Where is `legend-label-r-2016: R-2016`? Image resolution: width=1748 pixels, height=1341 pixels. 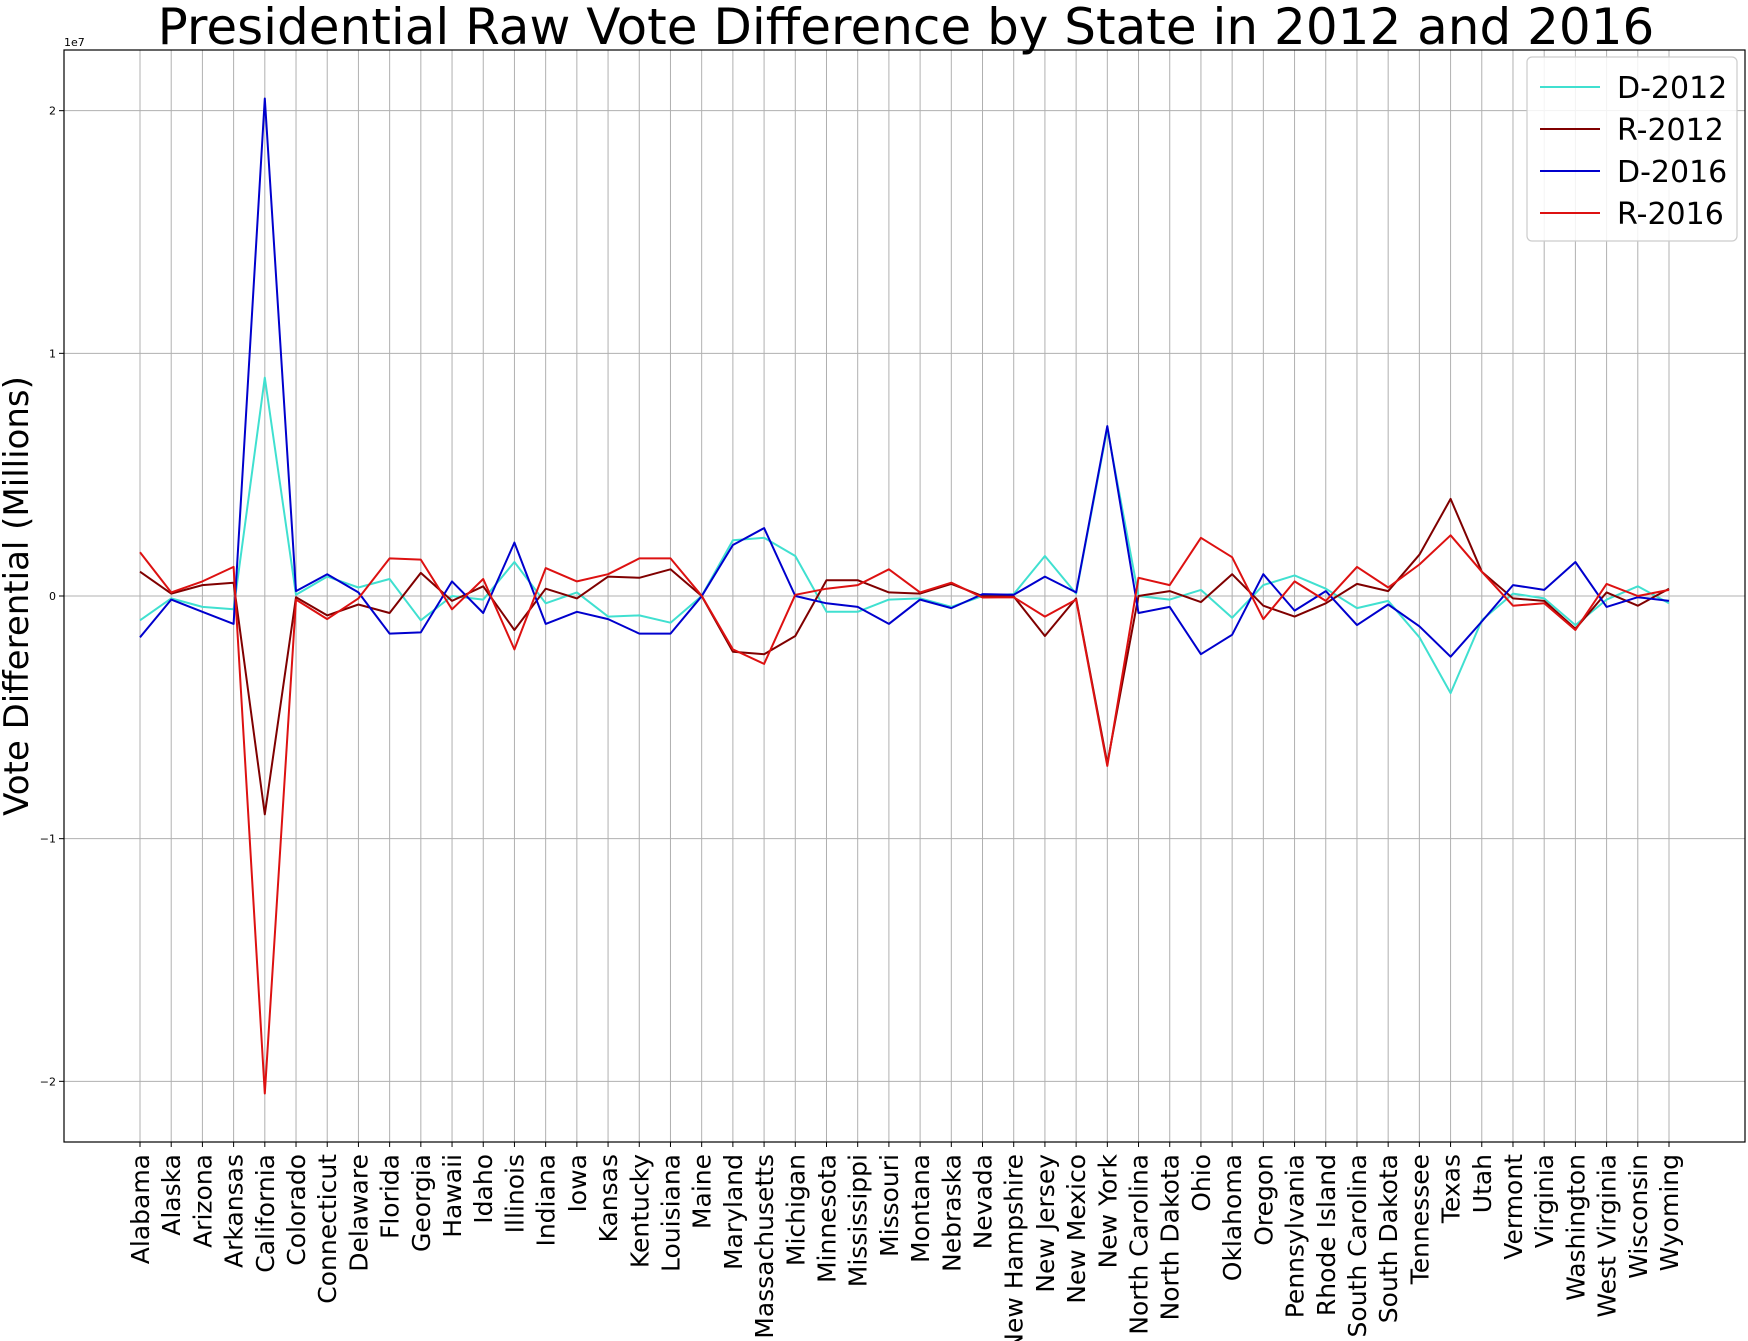 legend-label-r-2016: R-2016 is located at coordinates (1670, 214).